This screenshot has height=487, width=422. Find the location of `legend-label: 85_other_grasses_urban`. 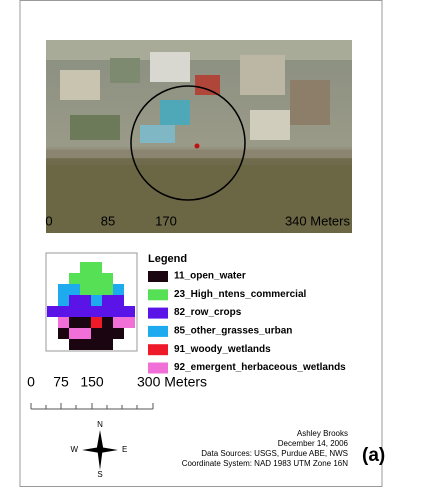

legend-label: 85_other_grasses_urban is located at coordinates (233, 331).